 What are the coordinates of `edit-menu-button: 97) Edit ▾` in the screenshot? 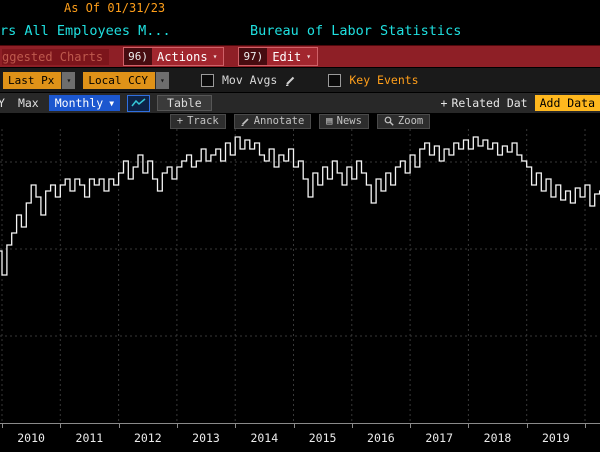 It's located at (278, 56).